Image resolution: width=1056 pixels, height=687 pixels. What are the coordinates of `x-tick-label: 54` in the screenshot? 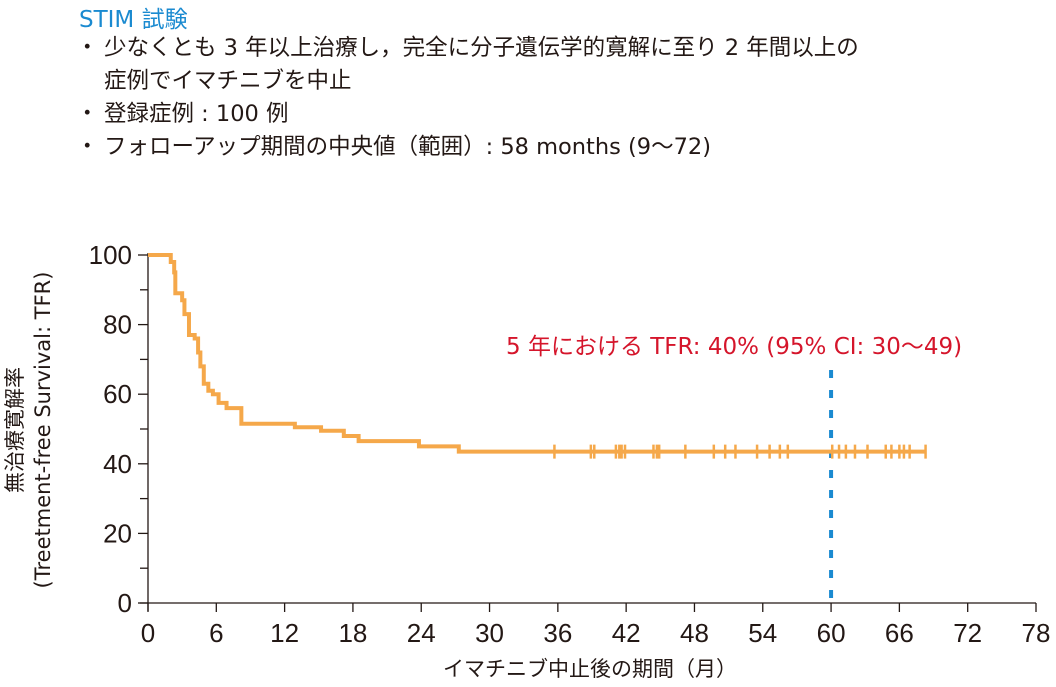 It's located at (762, 633).